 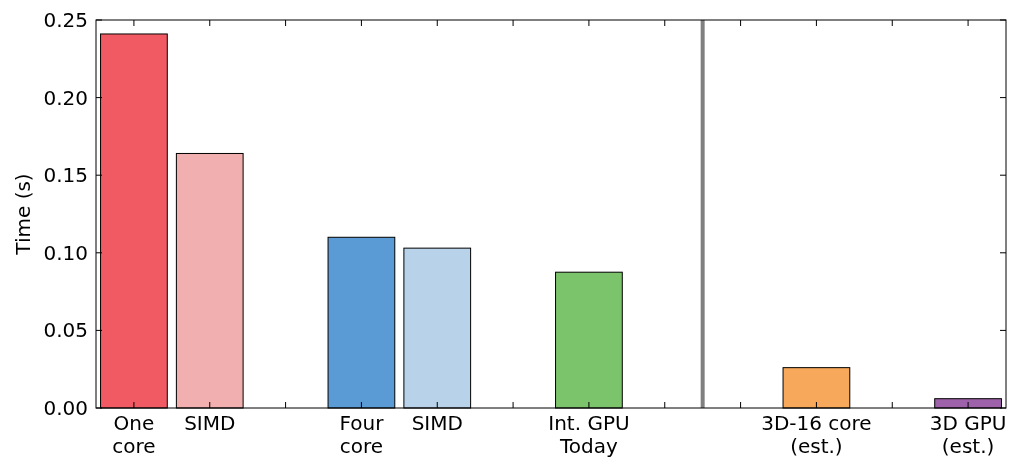 What do you see at coordinates (65, 20) in the screenshot?
I see `y-tick-label: 0.25` at bounding box center [65, 20].